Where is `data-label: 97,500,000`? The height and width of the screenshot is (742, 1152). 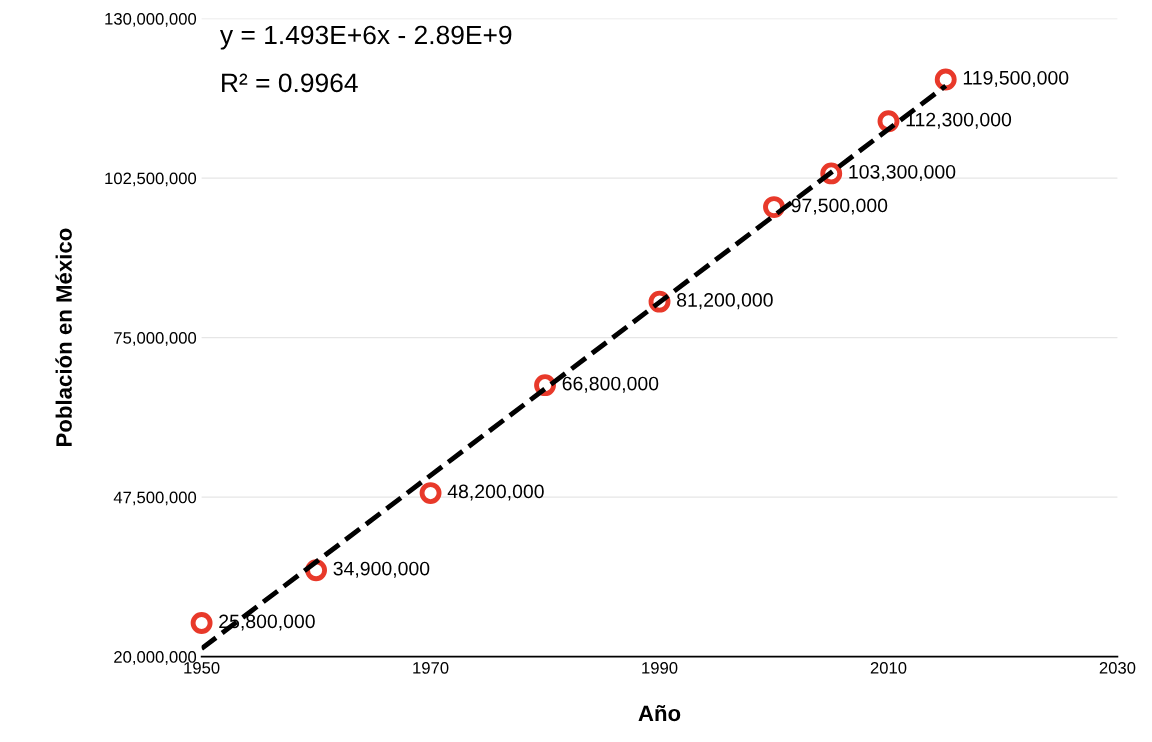
data-label: 97,500,000 is located at coordinates (839, 206).